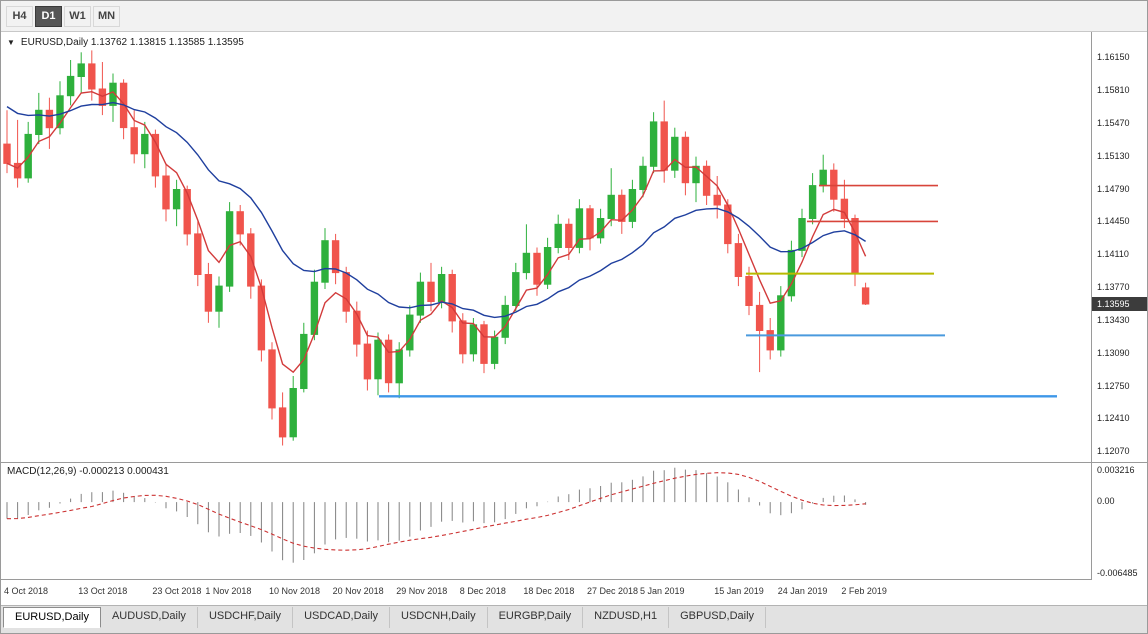 Image resolution: width=1148 pixels, height=634 pixels. What do you see at coordinates (228, 591) in the screenshot?
I see `date-label: 1 Nov 2018` at bounding box center [228, 591].